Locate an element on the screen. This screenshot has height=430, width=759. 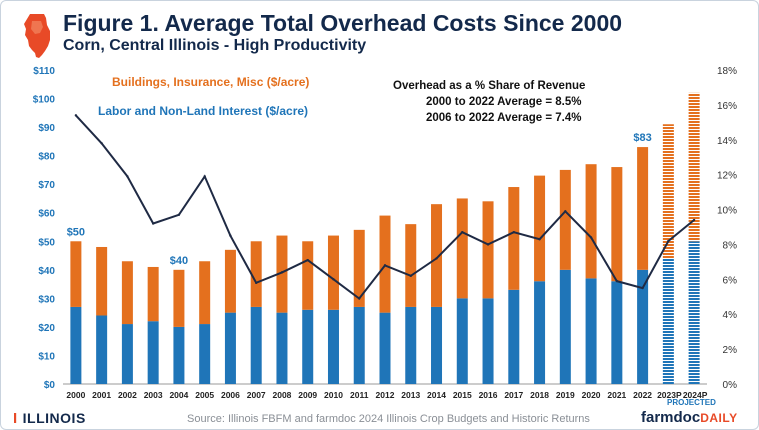
y-left-tick-label: $80 is located at coordinates (46, 157).